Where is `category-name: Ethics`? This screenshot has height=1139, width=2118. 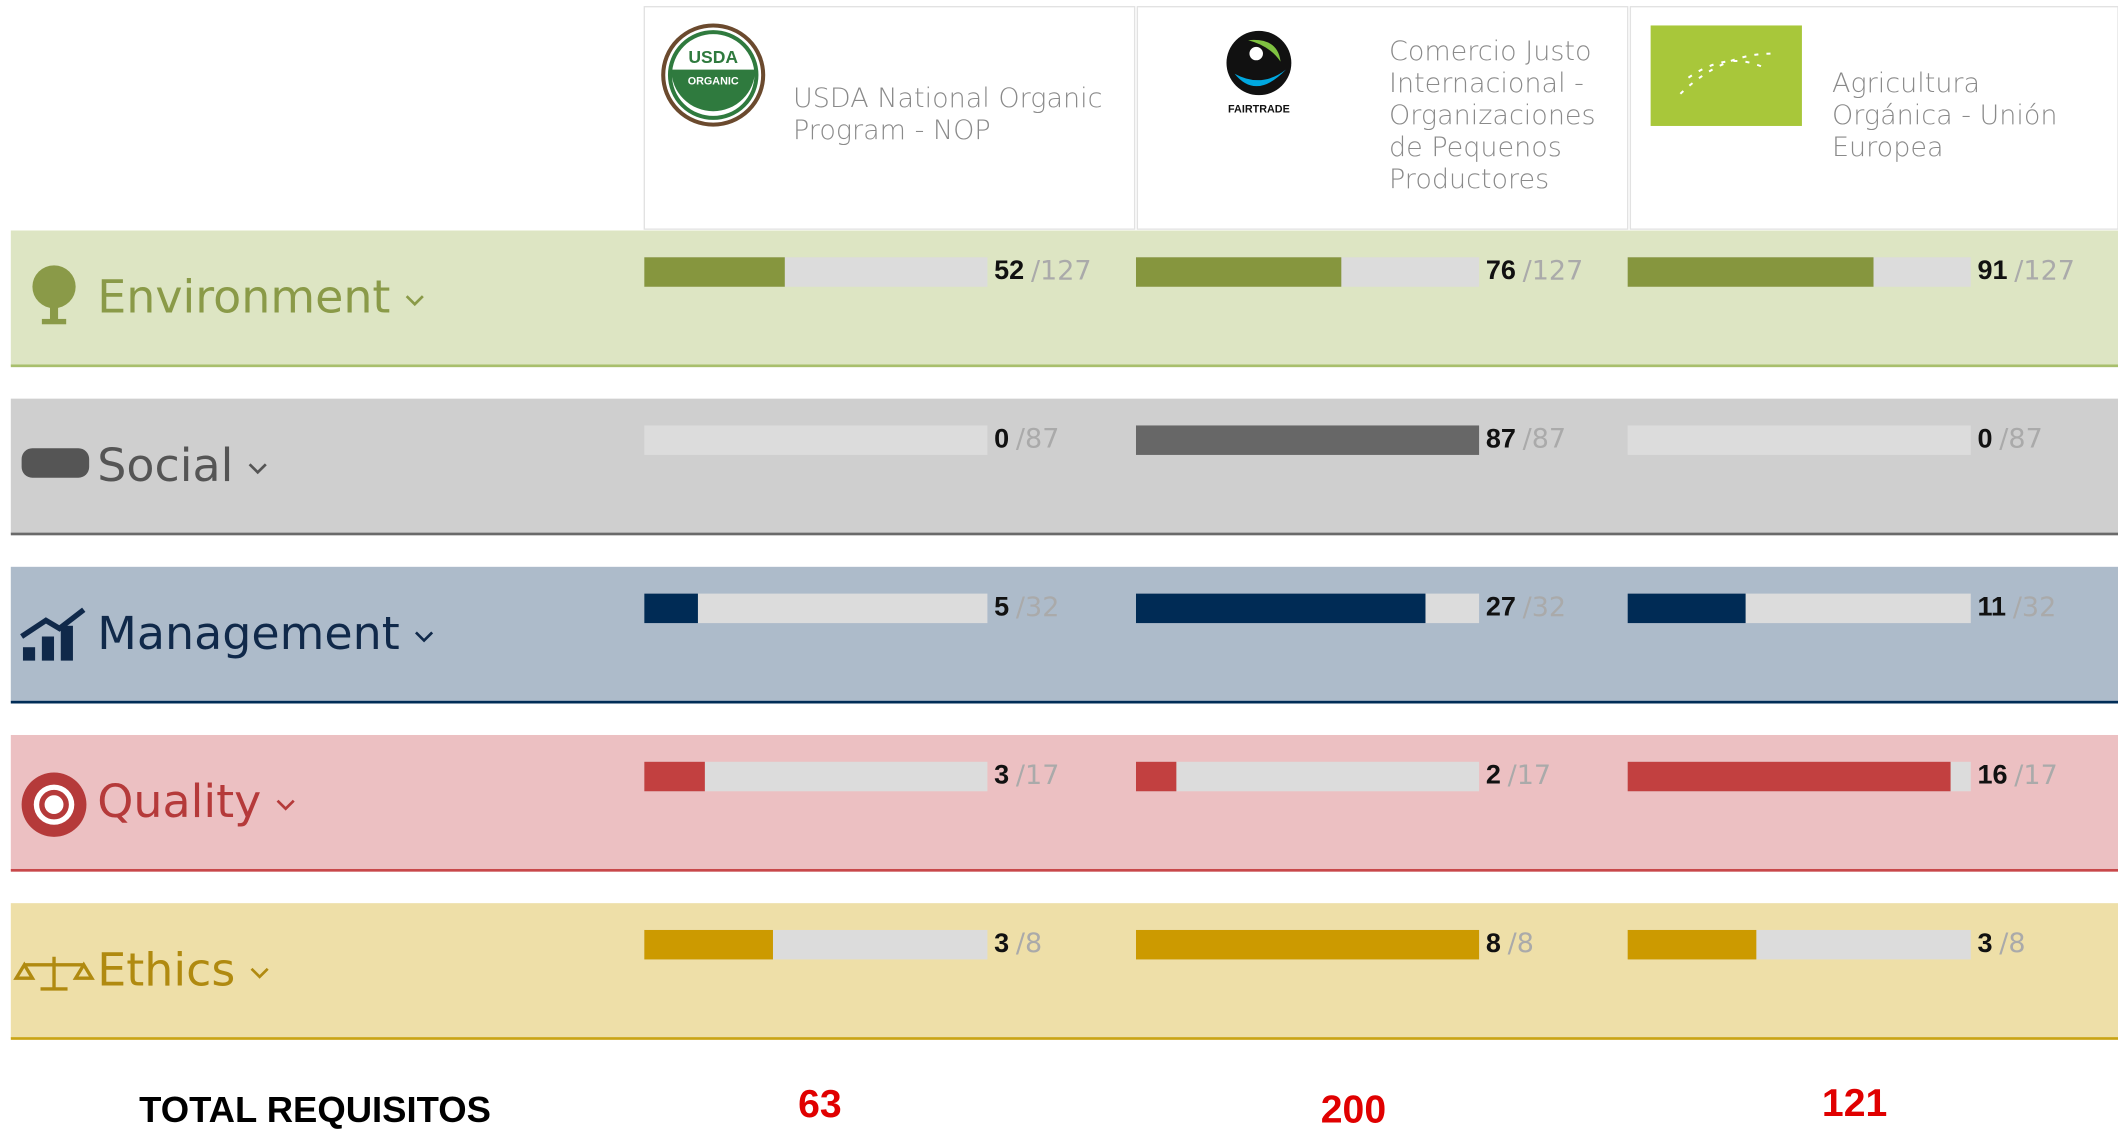 category-name: Ethics is located at coordinates (166, 969).